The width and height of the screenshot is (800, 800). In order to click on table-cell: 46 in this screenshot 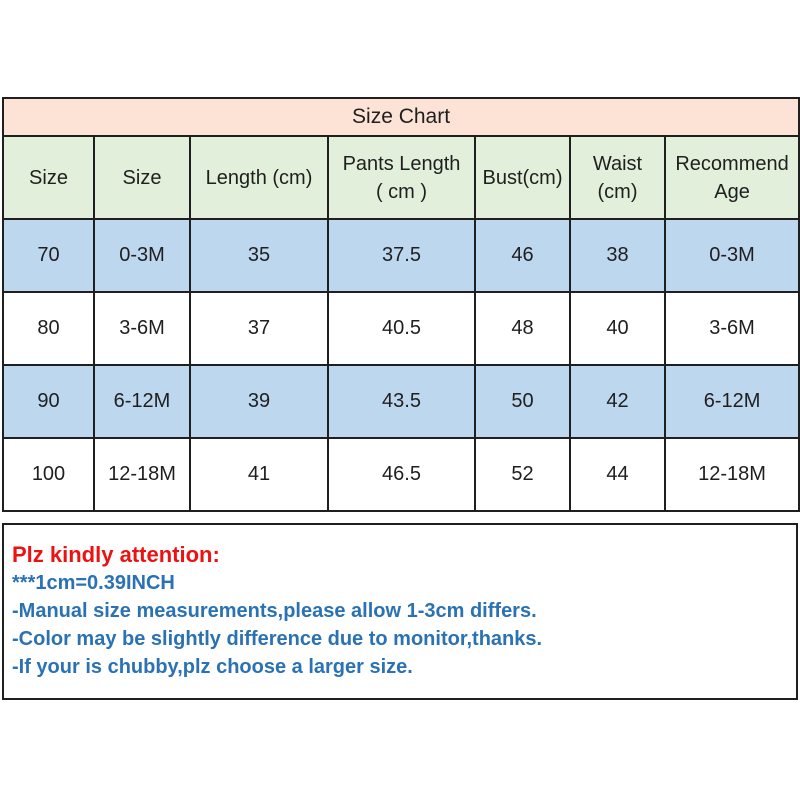, I will do `click(522, 255)`.